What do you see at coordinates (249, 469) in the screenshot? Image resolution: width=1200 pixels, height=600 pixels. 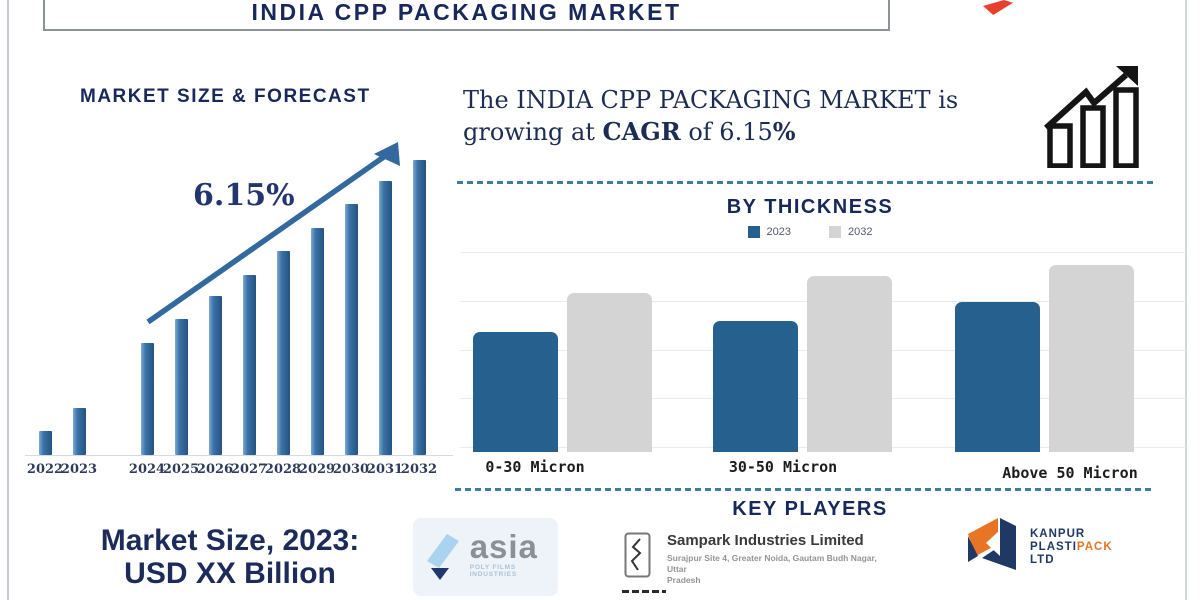 I see `year-label-2027: 2027` at bounding box center [249, 469].